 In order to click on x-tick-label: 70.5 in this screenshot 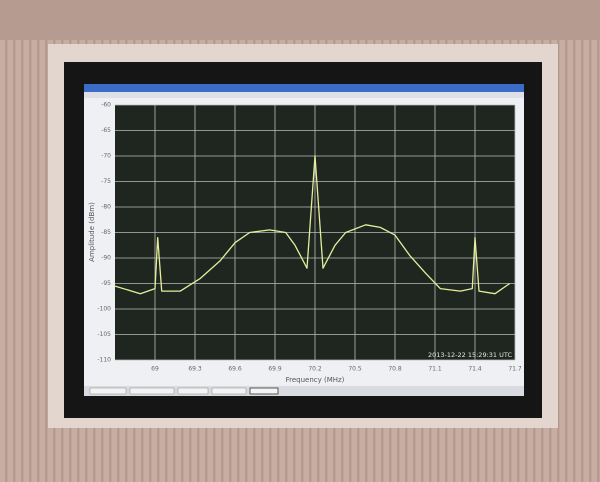, I will do `click(355, 369)`.